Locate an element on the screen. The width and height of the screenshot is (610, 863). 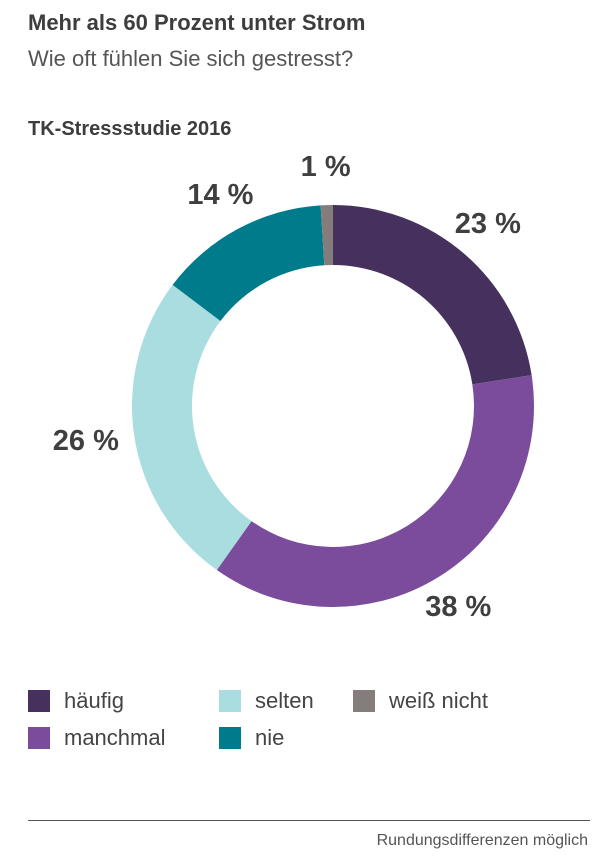
chart-title: Mehr als 60 Prozent unter Strom is located at coordinates (197, 22).